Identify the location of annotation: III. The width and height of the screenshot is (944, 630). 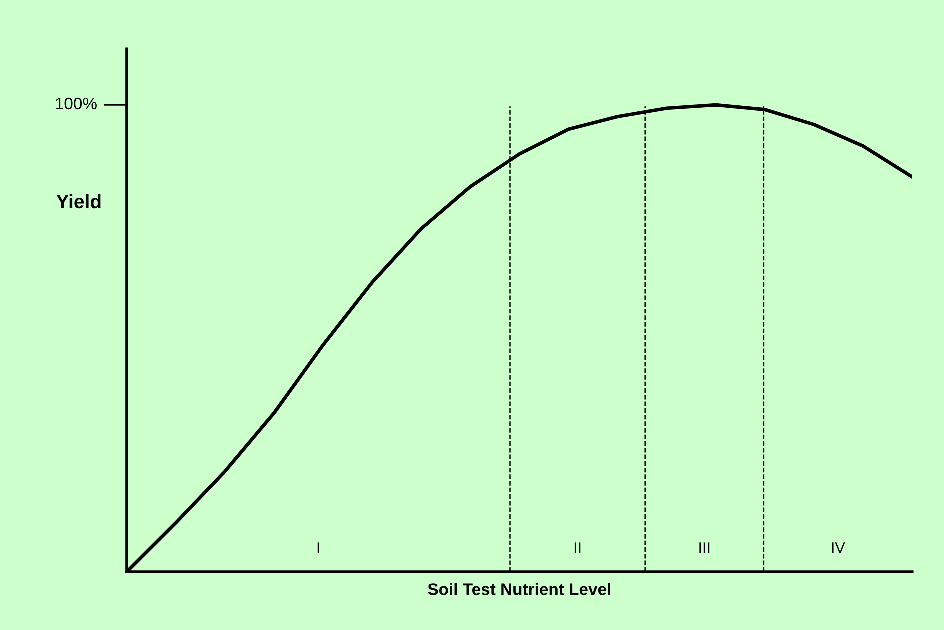
(705, 548).